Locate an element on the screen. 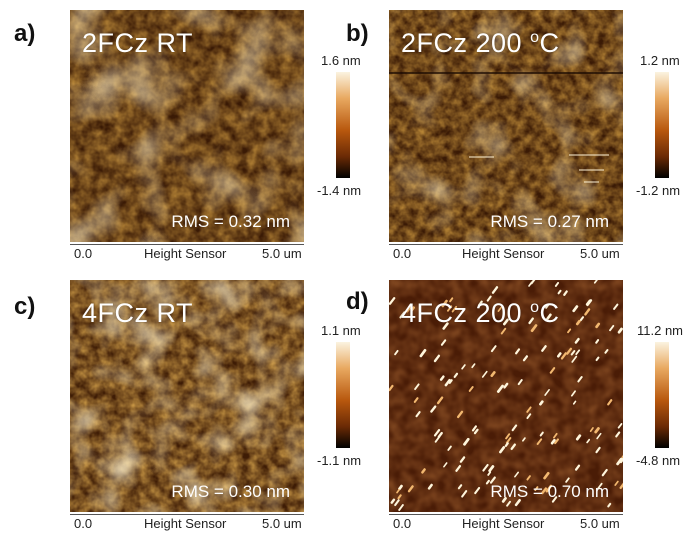 This screenshot has height=545, width=700. panel-d-axis is located at coordinates (506, 514).